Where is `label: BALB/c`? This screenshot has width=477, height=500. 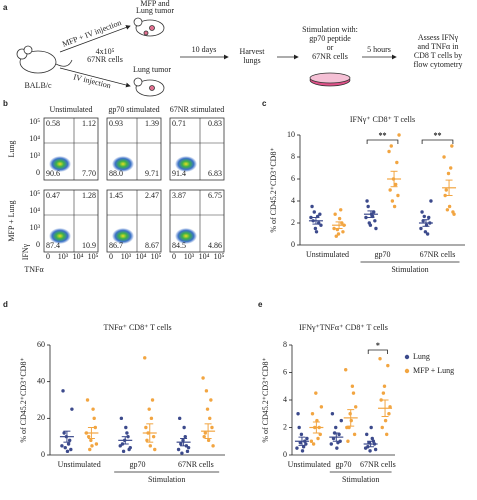 label: BALB/c is located at coordinates (38, 85).